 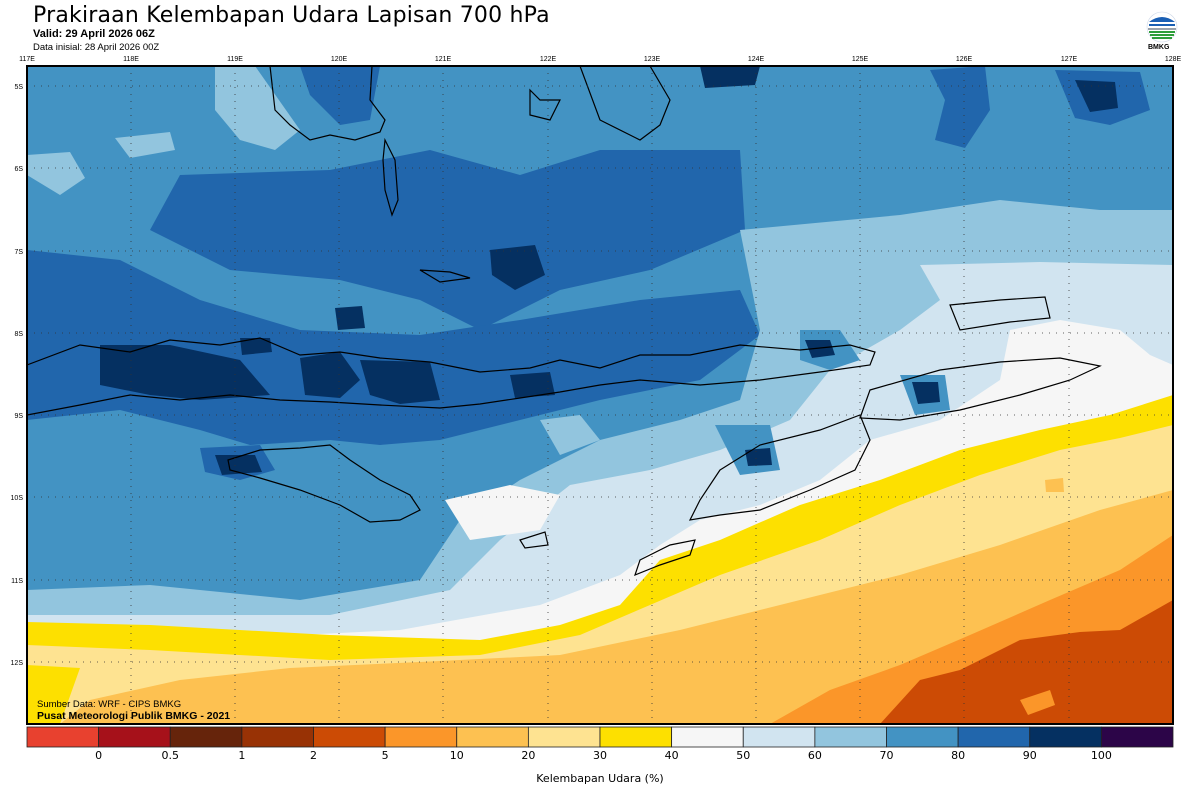 I want to click on colorbar-tick-label: 80, so click(x=958, y=755).